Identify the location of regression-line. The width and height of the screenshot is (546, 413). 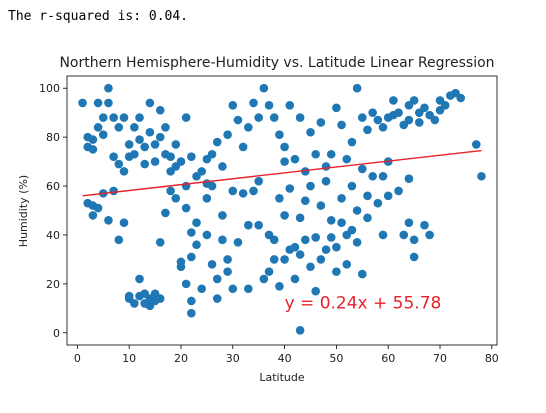
(282, 173).